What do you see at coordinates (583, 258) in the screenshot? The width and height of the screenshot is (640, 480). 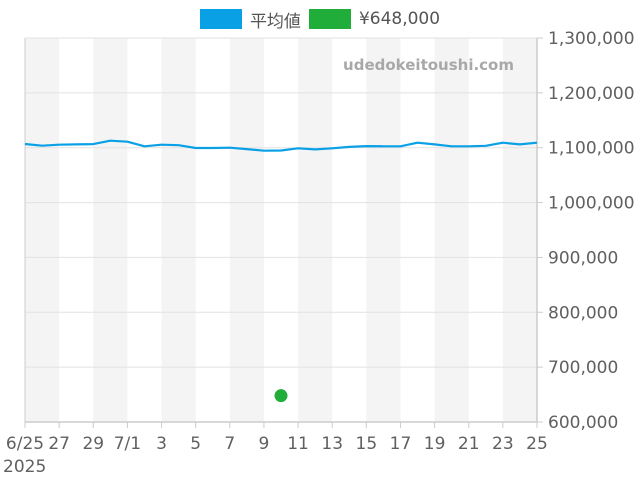 I see `y-tick-label: 900,000` at bounding box center [583, 258].